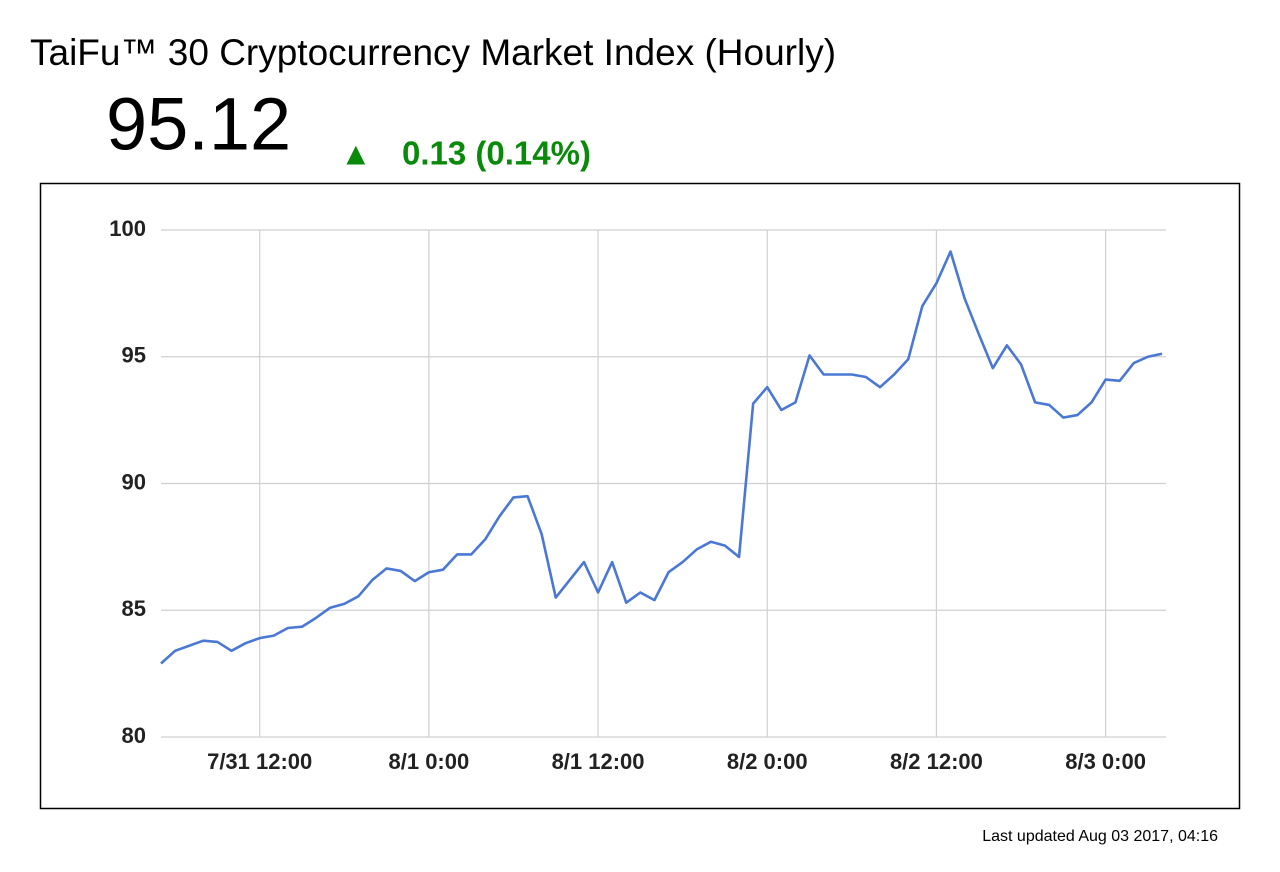  What do you see at coordinates (598, 761) in the screenshot?
I see `x-tick-label: 8/1 12:00` at bounding box center [598, 761].